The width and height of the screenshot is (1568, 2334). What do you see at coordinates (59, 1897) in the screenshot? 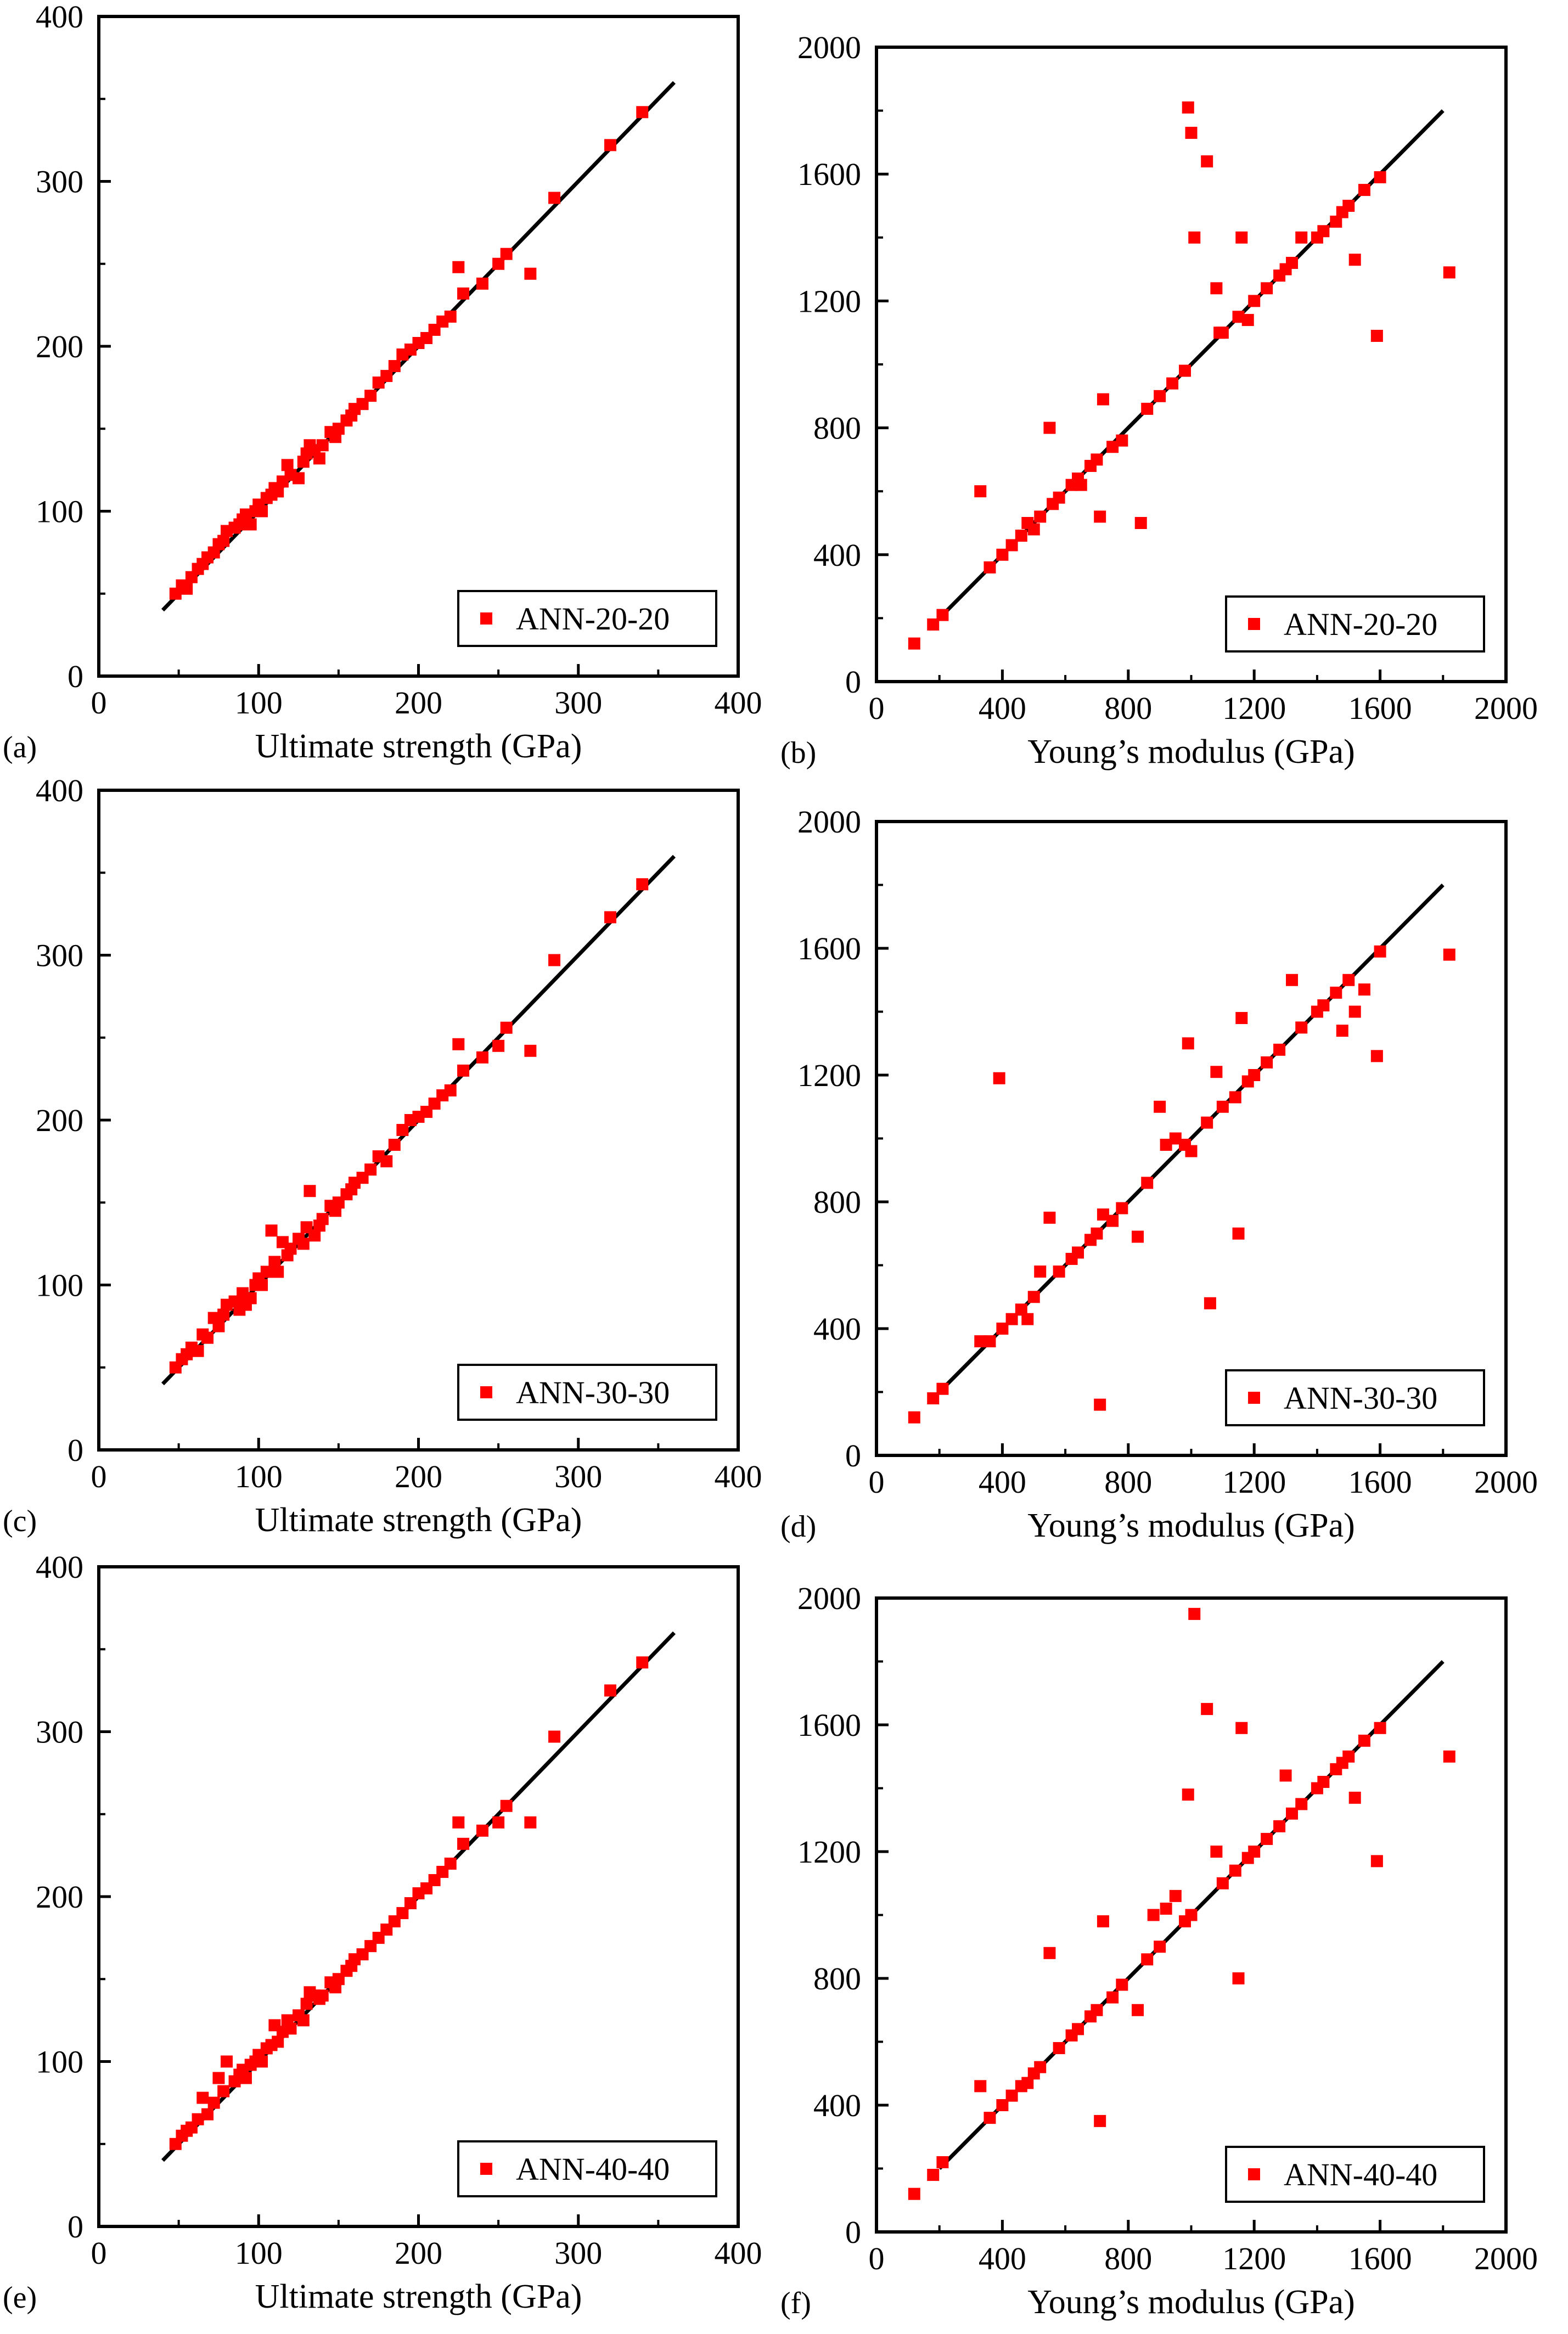
I see `y-tick-label: 200` at bounding box center [59, 1897].